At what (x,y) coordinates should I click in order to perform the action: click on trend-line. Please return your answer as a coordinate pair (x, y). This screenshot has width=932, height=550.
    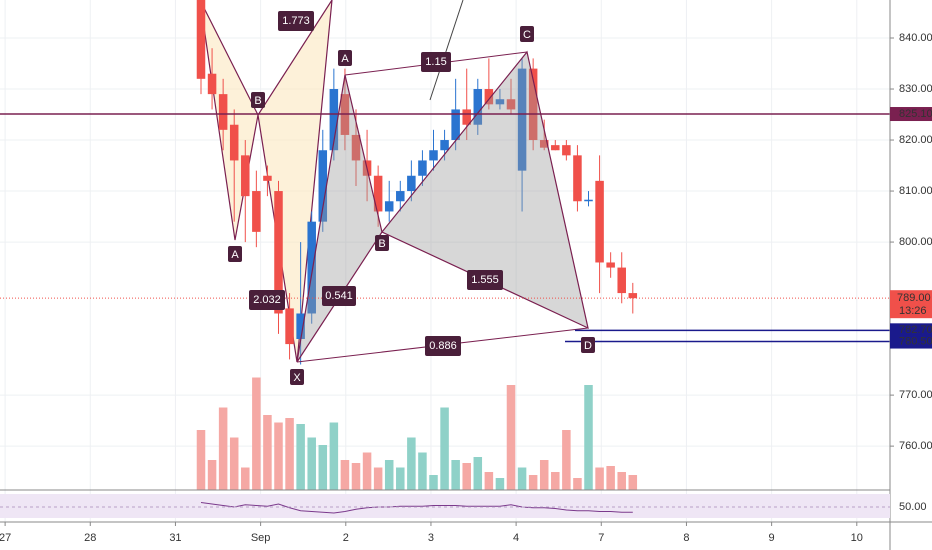
    Looking at the image, I should click on (446, 50).